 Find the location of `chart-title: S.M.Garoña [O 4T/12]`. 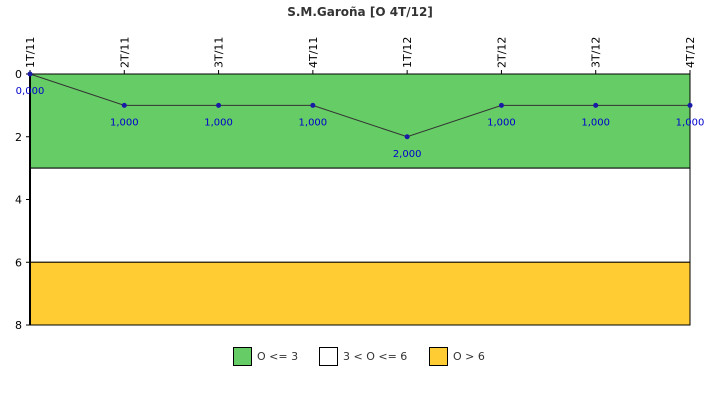

chart-title: S.M.Garoña [O 4T/12] is located at coordinates (360, 12).